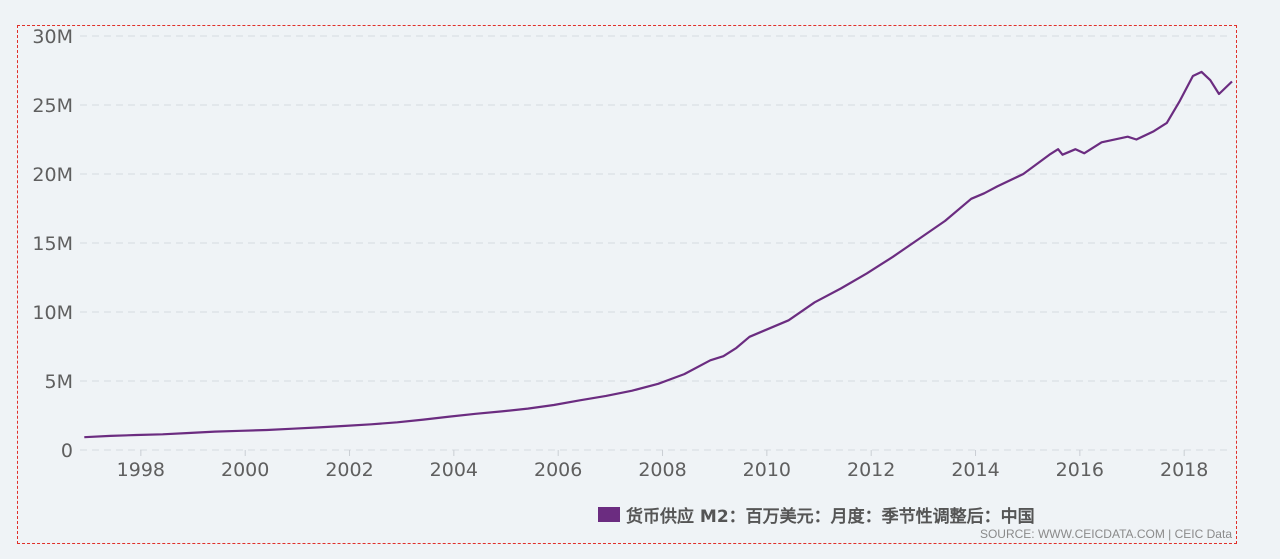 The width and height of the screenshot is (1280, 559). I want to click on legend-swatch, so click(609, 514).